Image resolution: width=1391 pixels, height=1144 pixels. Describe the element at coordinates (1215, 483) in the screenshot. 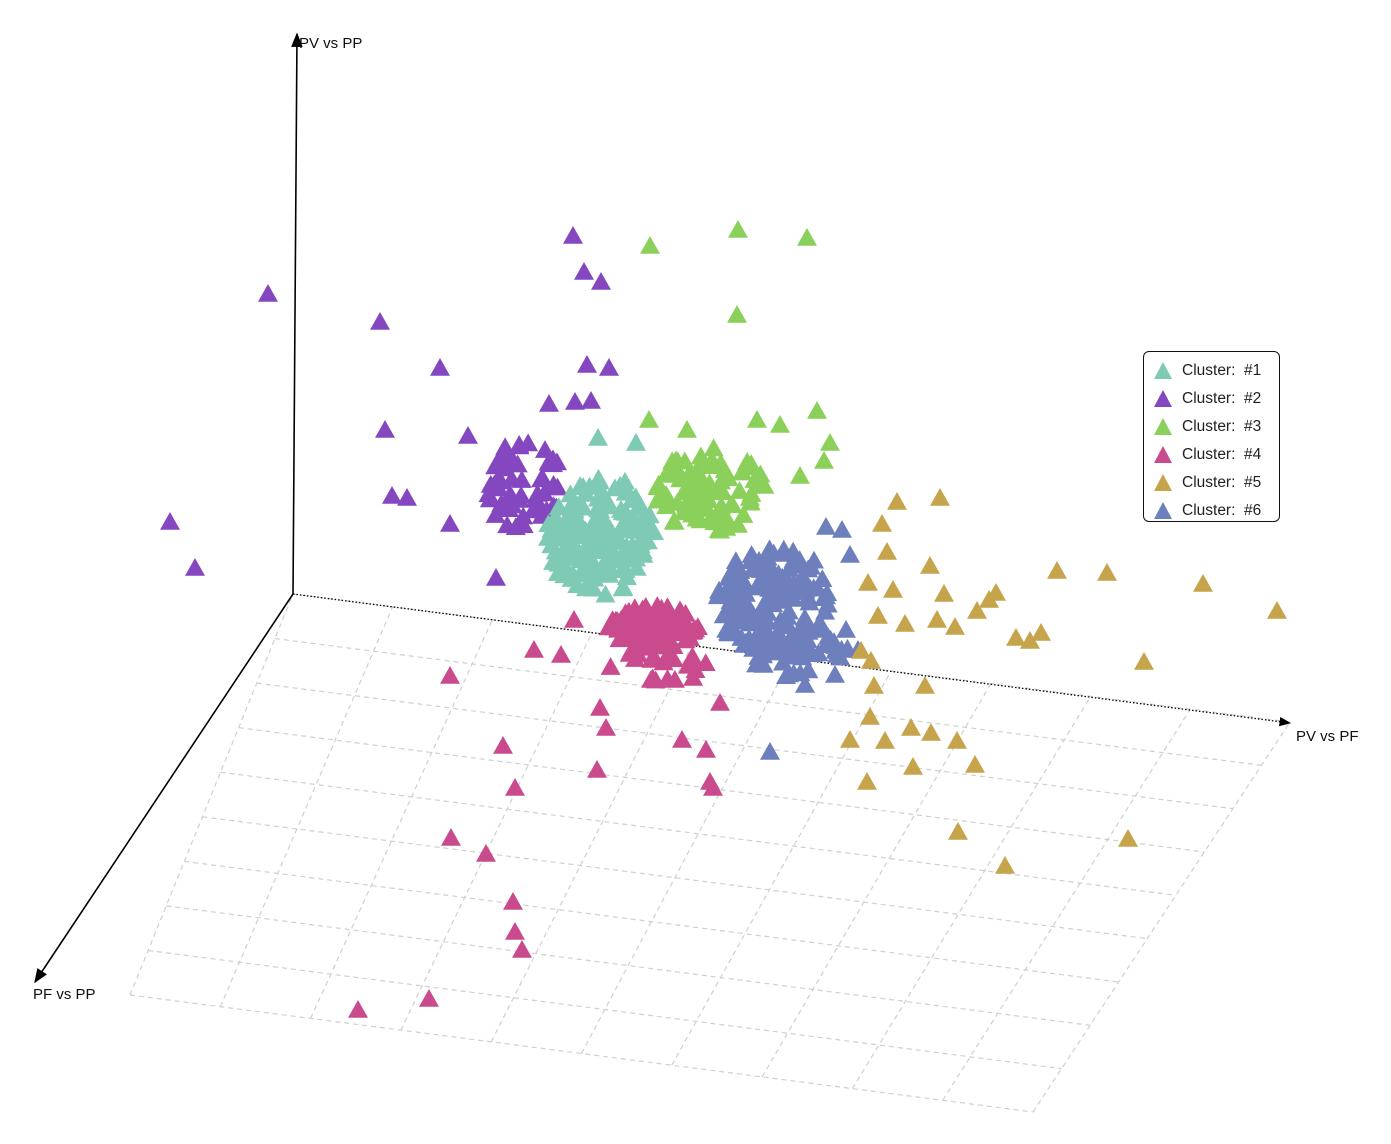

I see `legend-item: Cluster: #5` at that location.